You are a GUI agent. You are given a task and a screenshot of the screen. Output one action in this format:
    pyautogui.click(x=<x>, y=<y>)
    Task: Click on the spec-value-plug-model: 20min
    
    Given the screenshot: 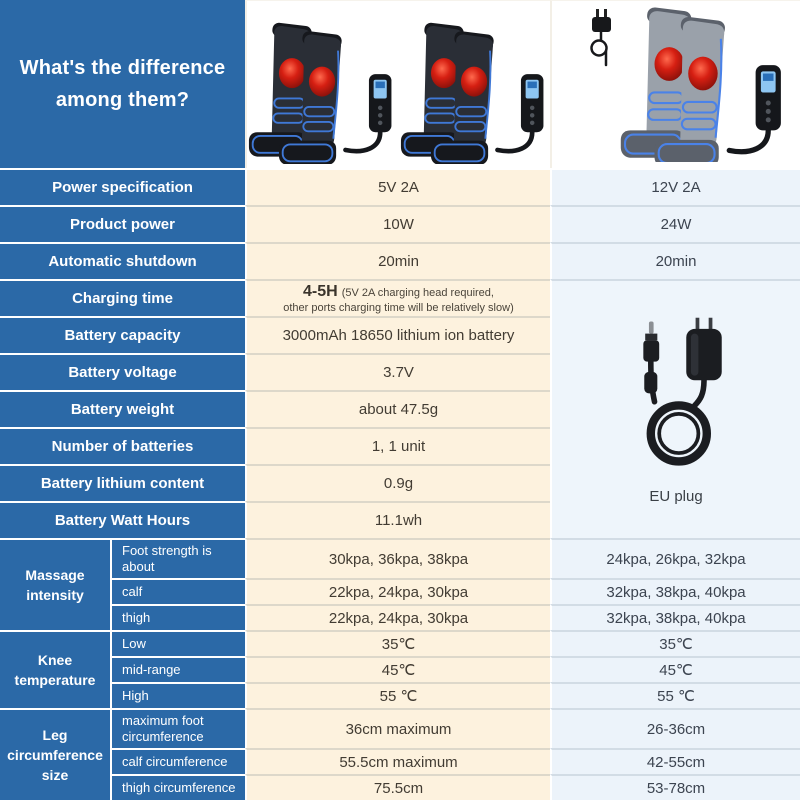 What is the action you would take?
    pyautogui.click(x=675, y=260)
    